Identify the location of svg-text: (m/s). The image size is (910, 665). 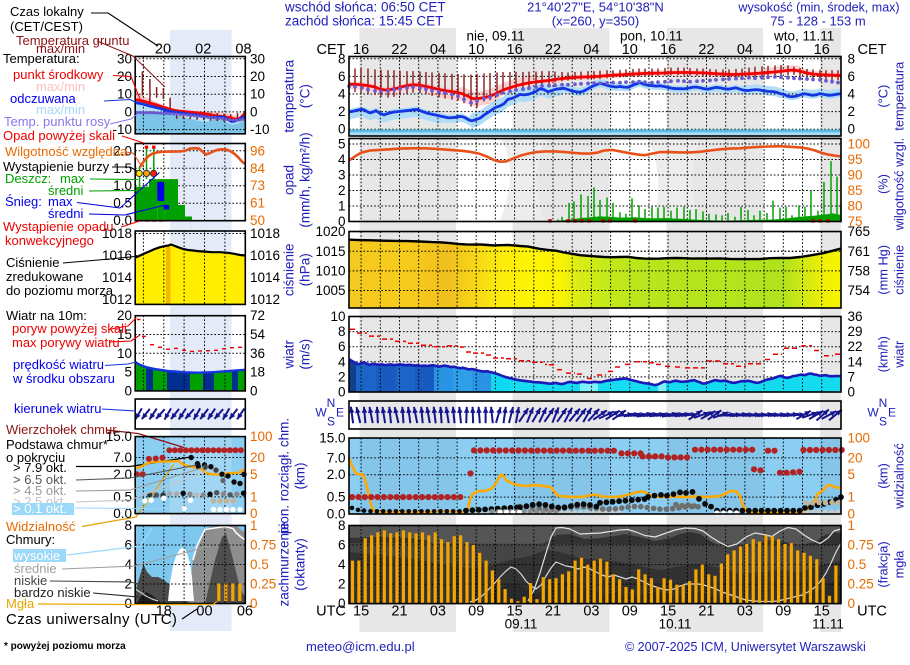
(305, 354).